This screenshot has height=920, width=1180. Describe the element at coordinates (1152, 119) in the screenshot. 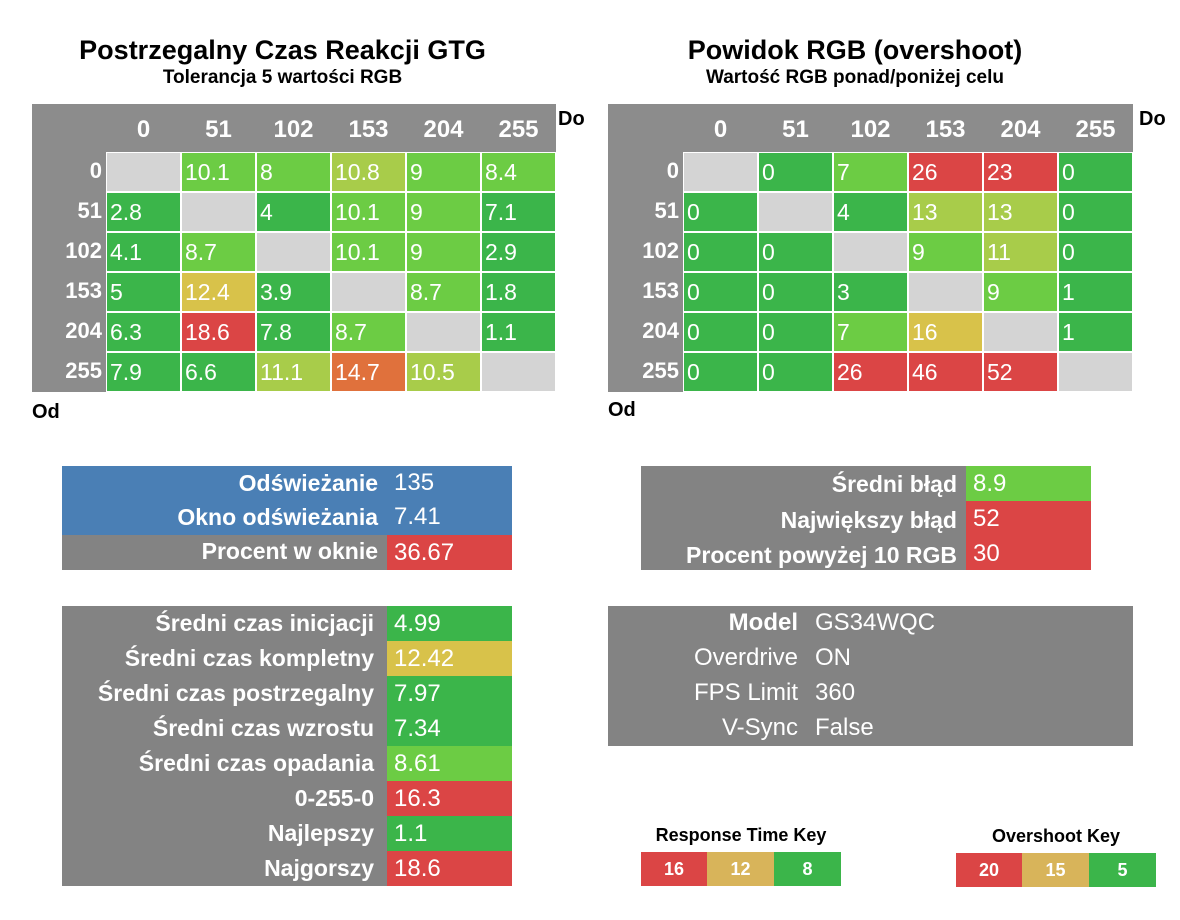

I see `right-to-label: Do` at that location.